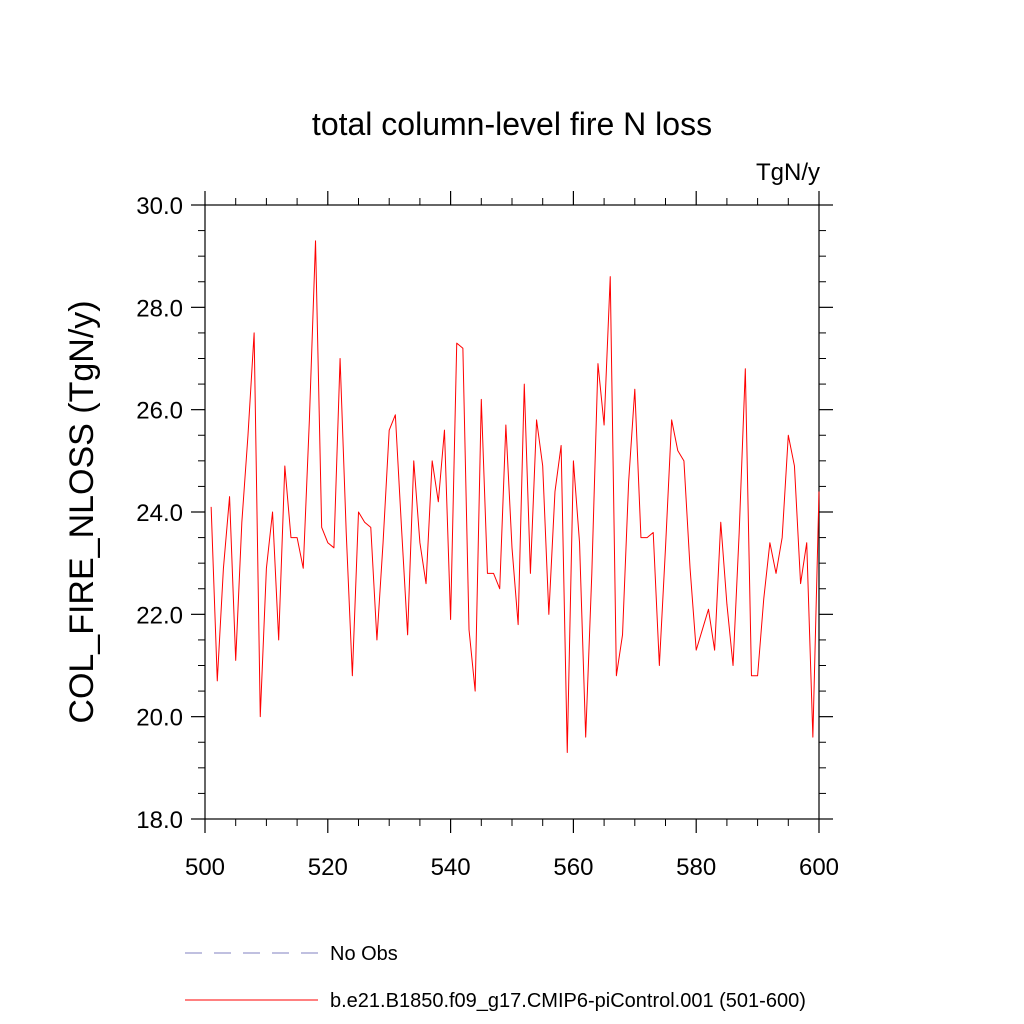  Describe the element at coordinates (159, 411) in the screenshot. I see `y-tick-label: 26.0` at that location.